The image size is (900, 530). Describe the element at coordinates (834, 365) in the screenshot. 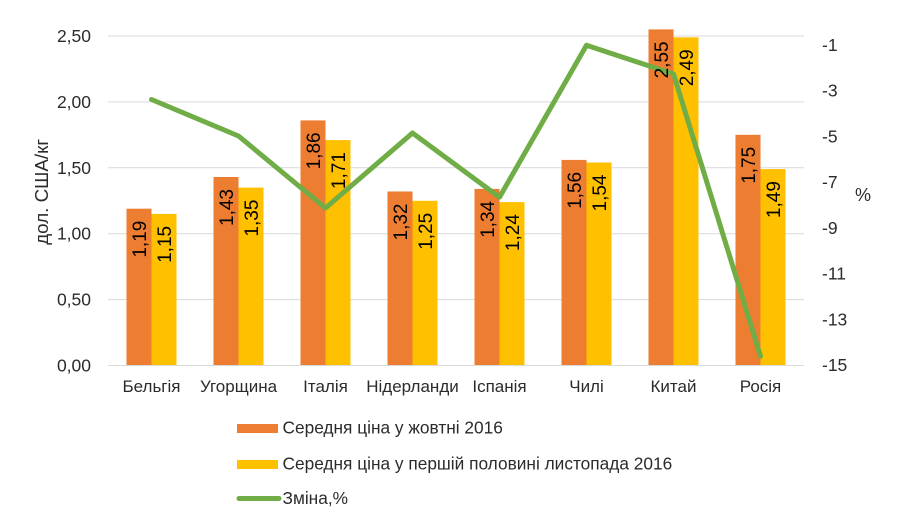

I see `svg-text: -15` at that location.